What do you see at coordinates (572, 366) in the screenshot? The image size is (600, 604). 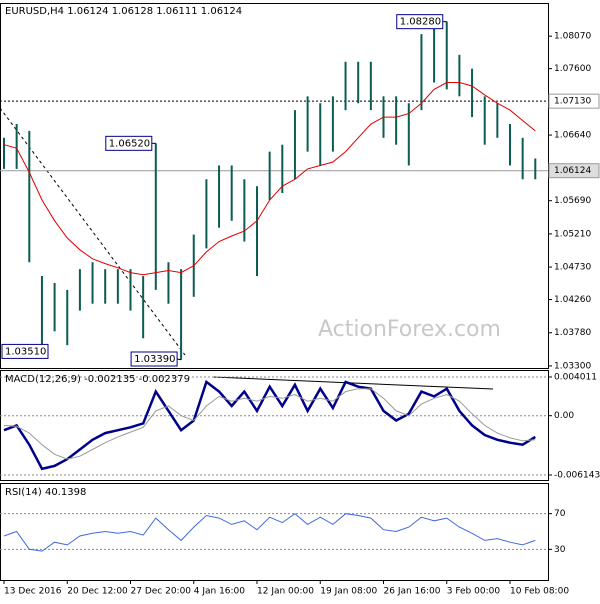 I see `y-tick-label: 1.03300` at bounding box center [572, 366].